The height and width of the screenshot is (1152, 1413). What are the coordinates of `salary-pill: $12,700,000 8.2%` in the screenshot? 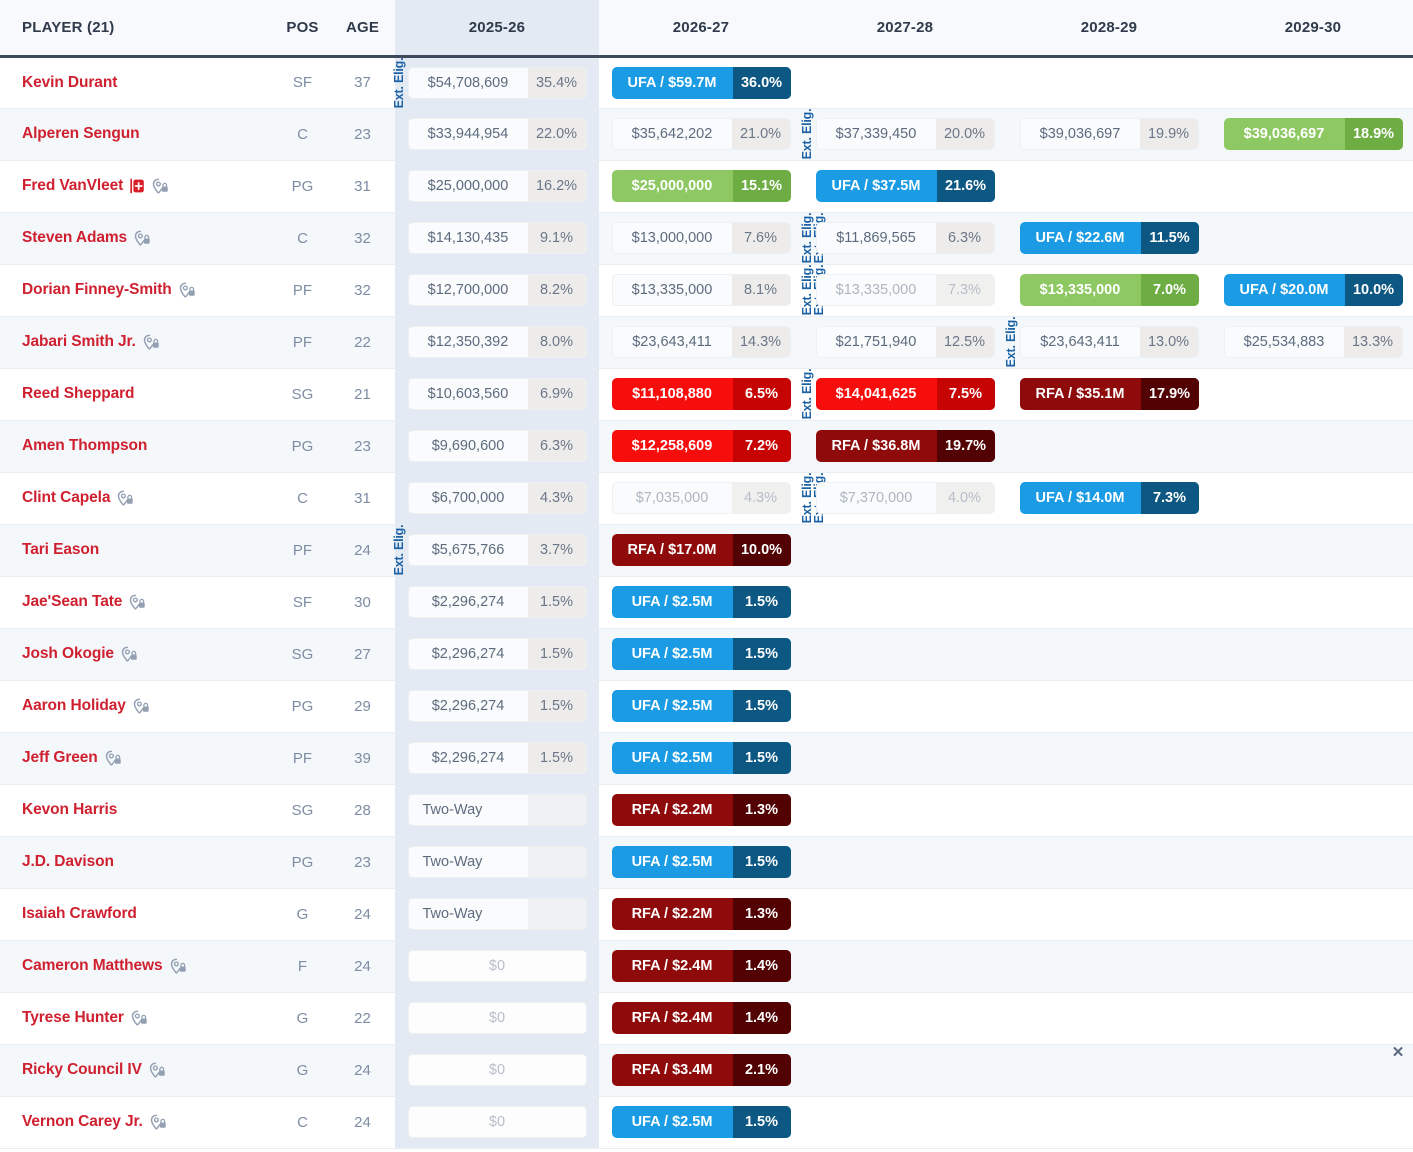 It's located at (497, 290).